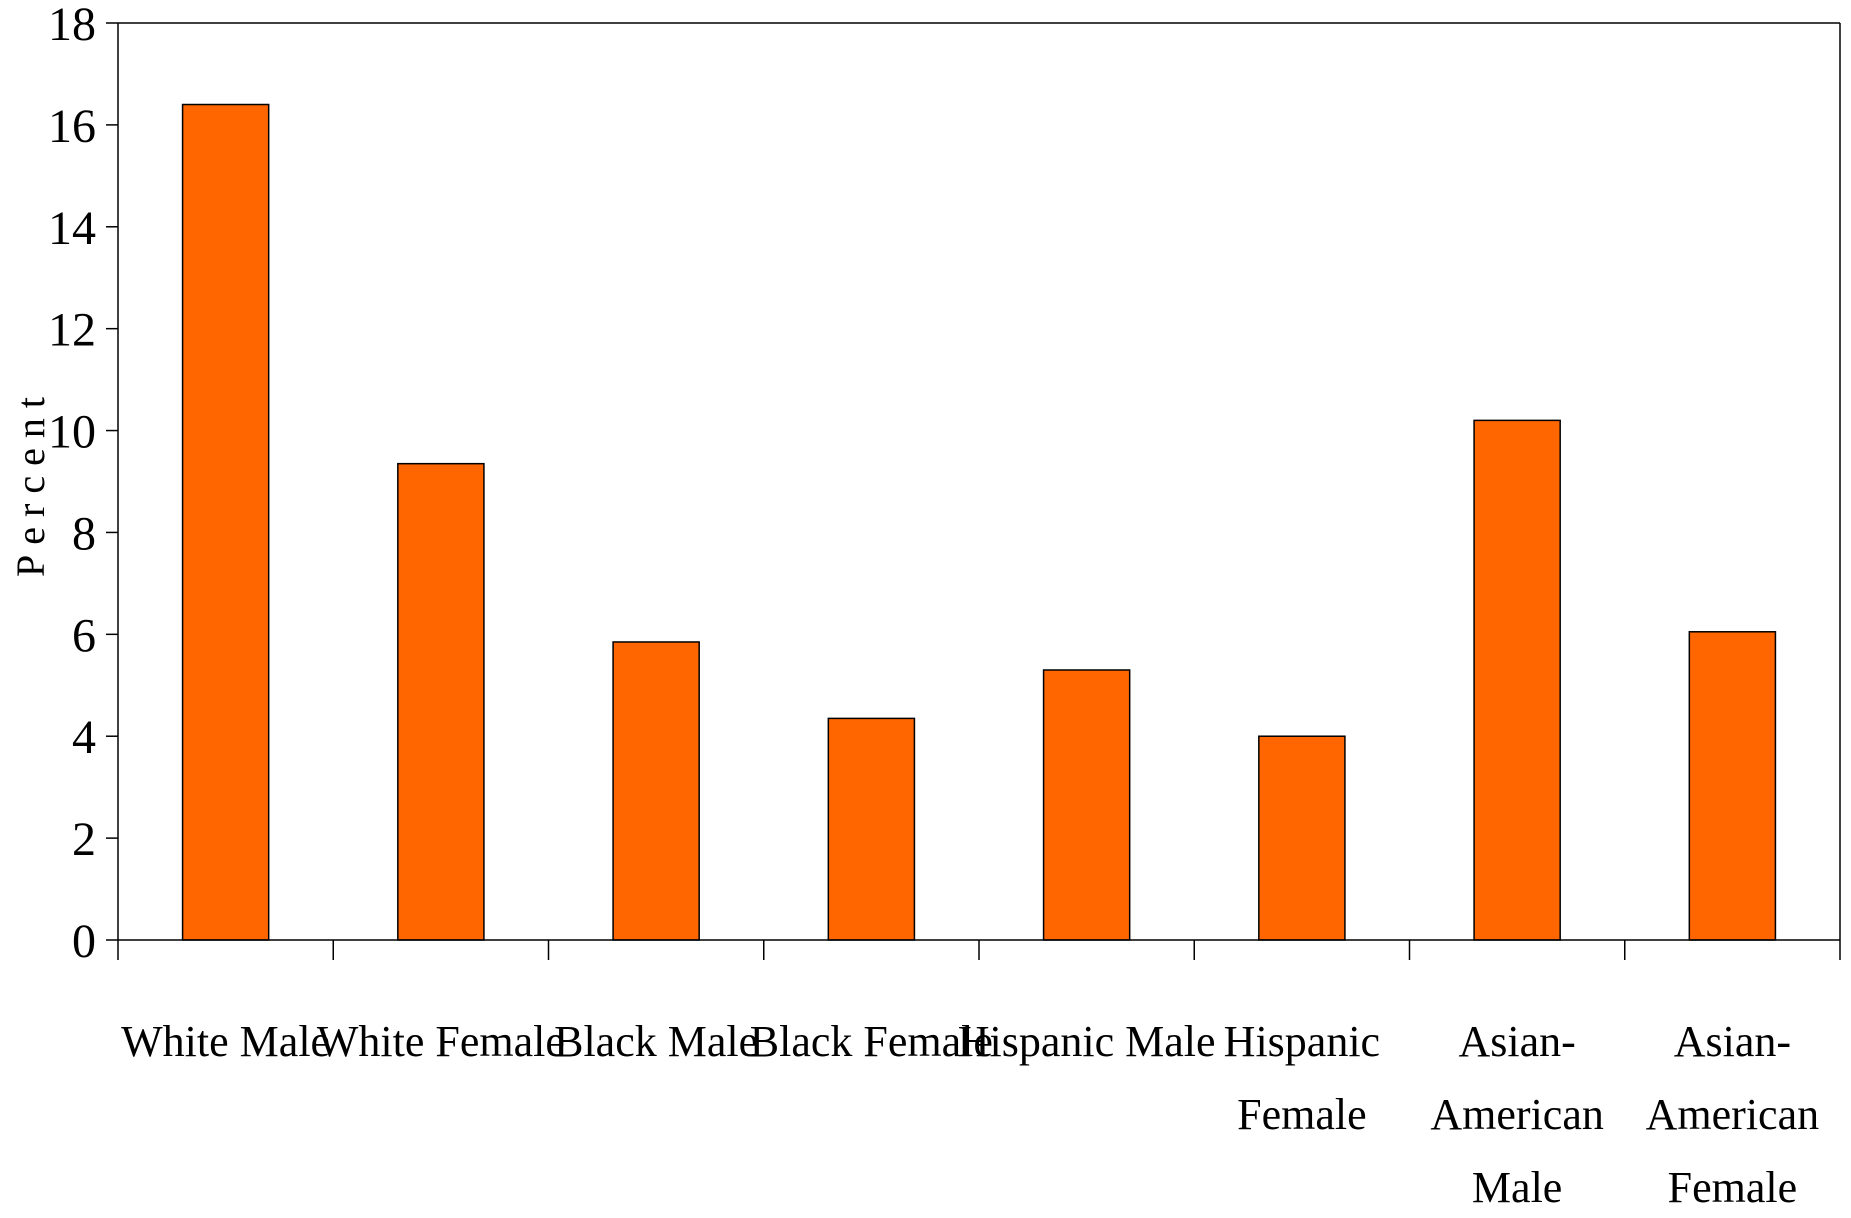 The image size is (1851, 1218). Describe the element at coordinates (72, 330) in the screenshot. I see `y-tick-label: 12` at that location.